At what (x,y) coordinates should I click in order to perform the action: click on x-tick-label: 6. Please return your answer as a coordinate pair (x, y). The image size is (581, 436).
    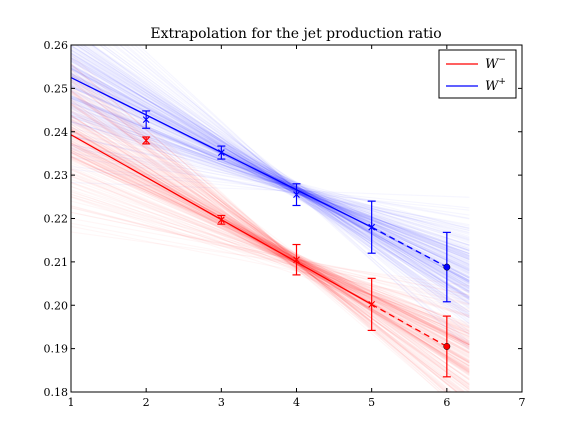
    Looking at the image, I should click on (446, 402).